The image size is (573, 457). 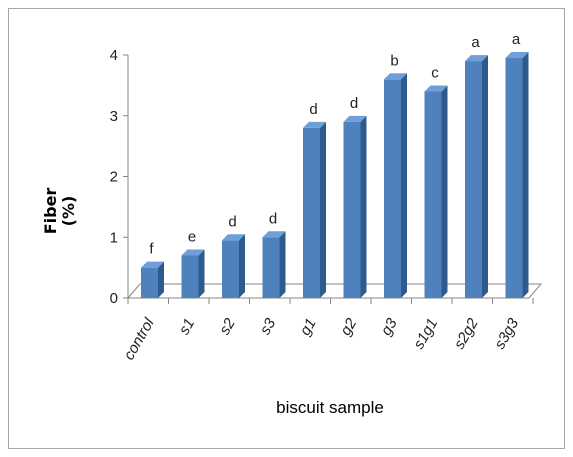 I want to click on bar-s1g1, so click(x=436, y=191).